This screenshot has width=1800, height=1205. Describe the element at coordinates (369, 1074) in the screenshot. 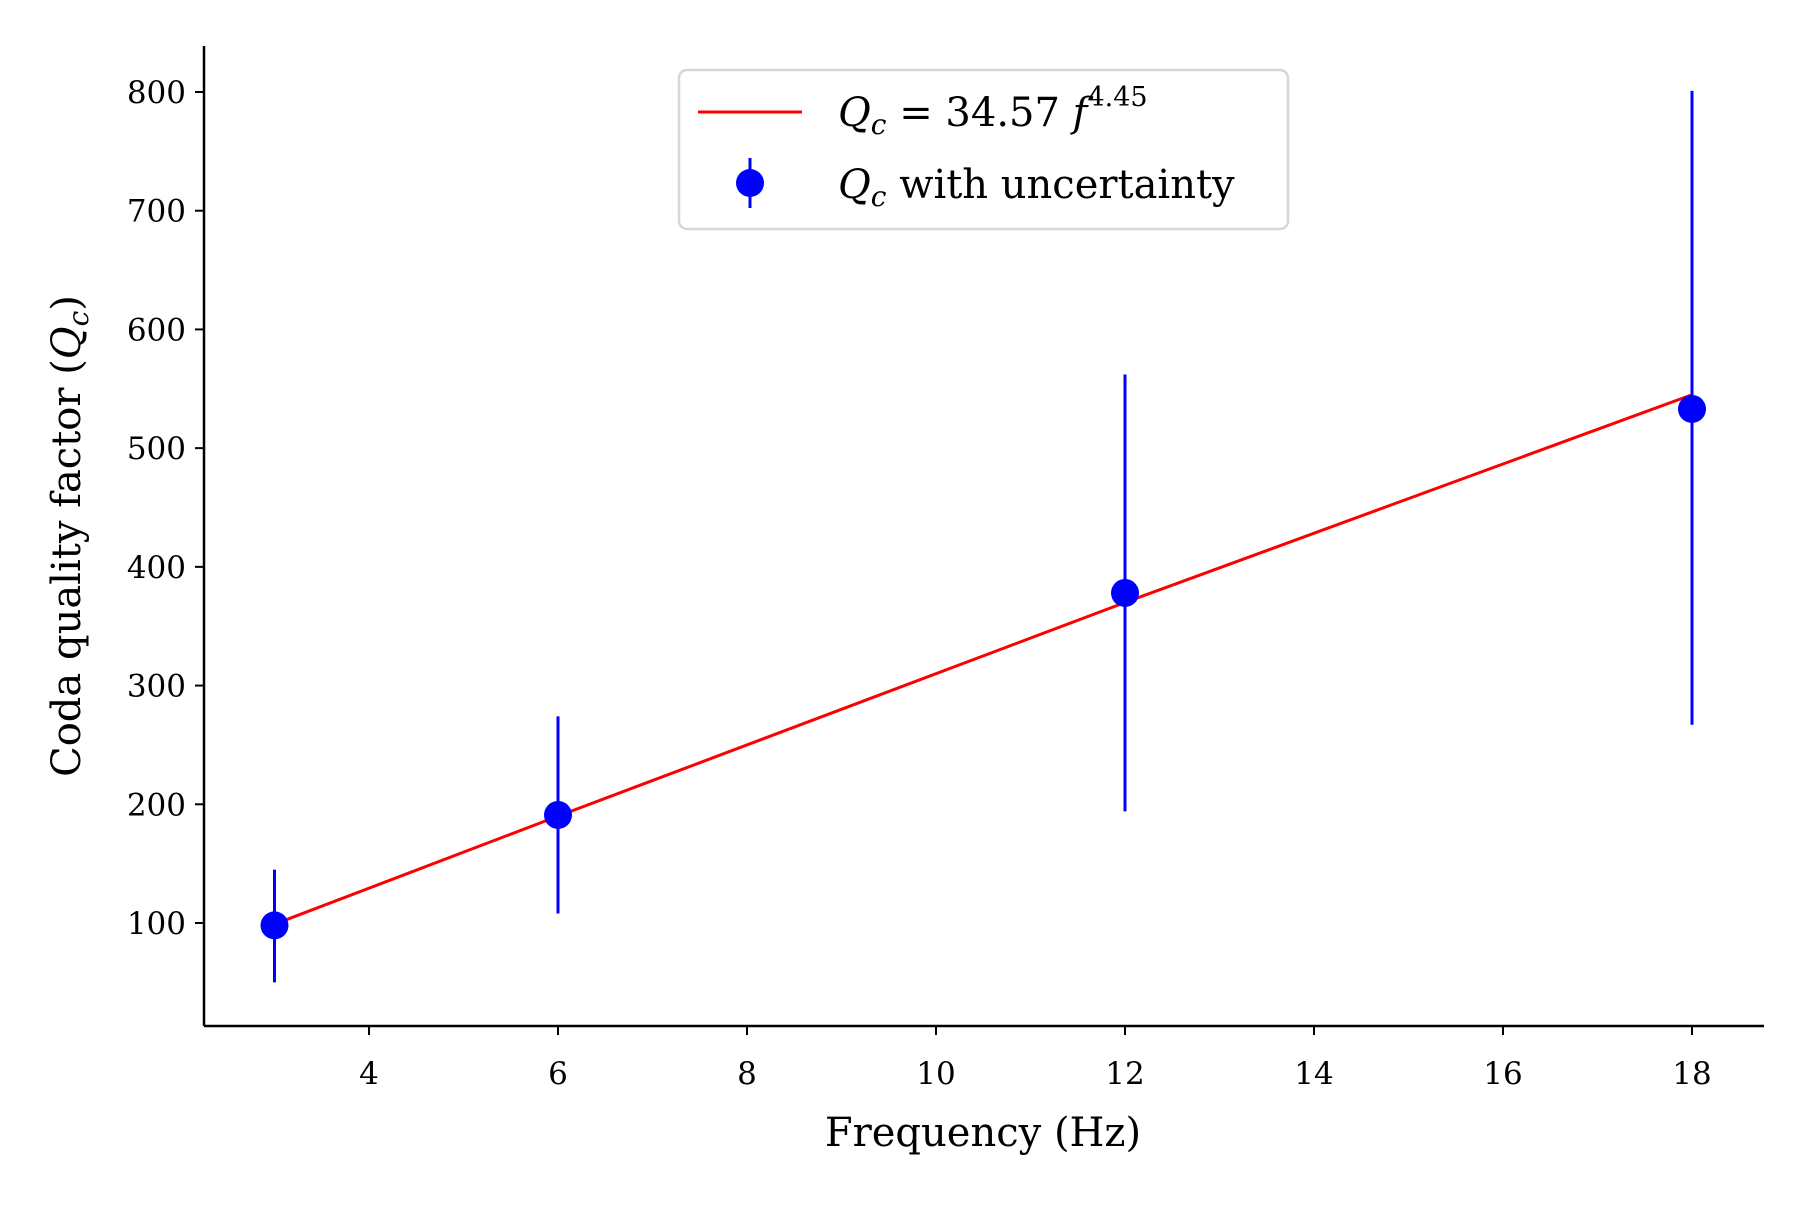

I see `x-tick-label: 4` at that location.